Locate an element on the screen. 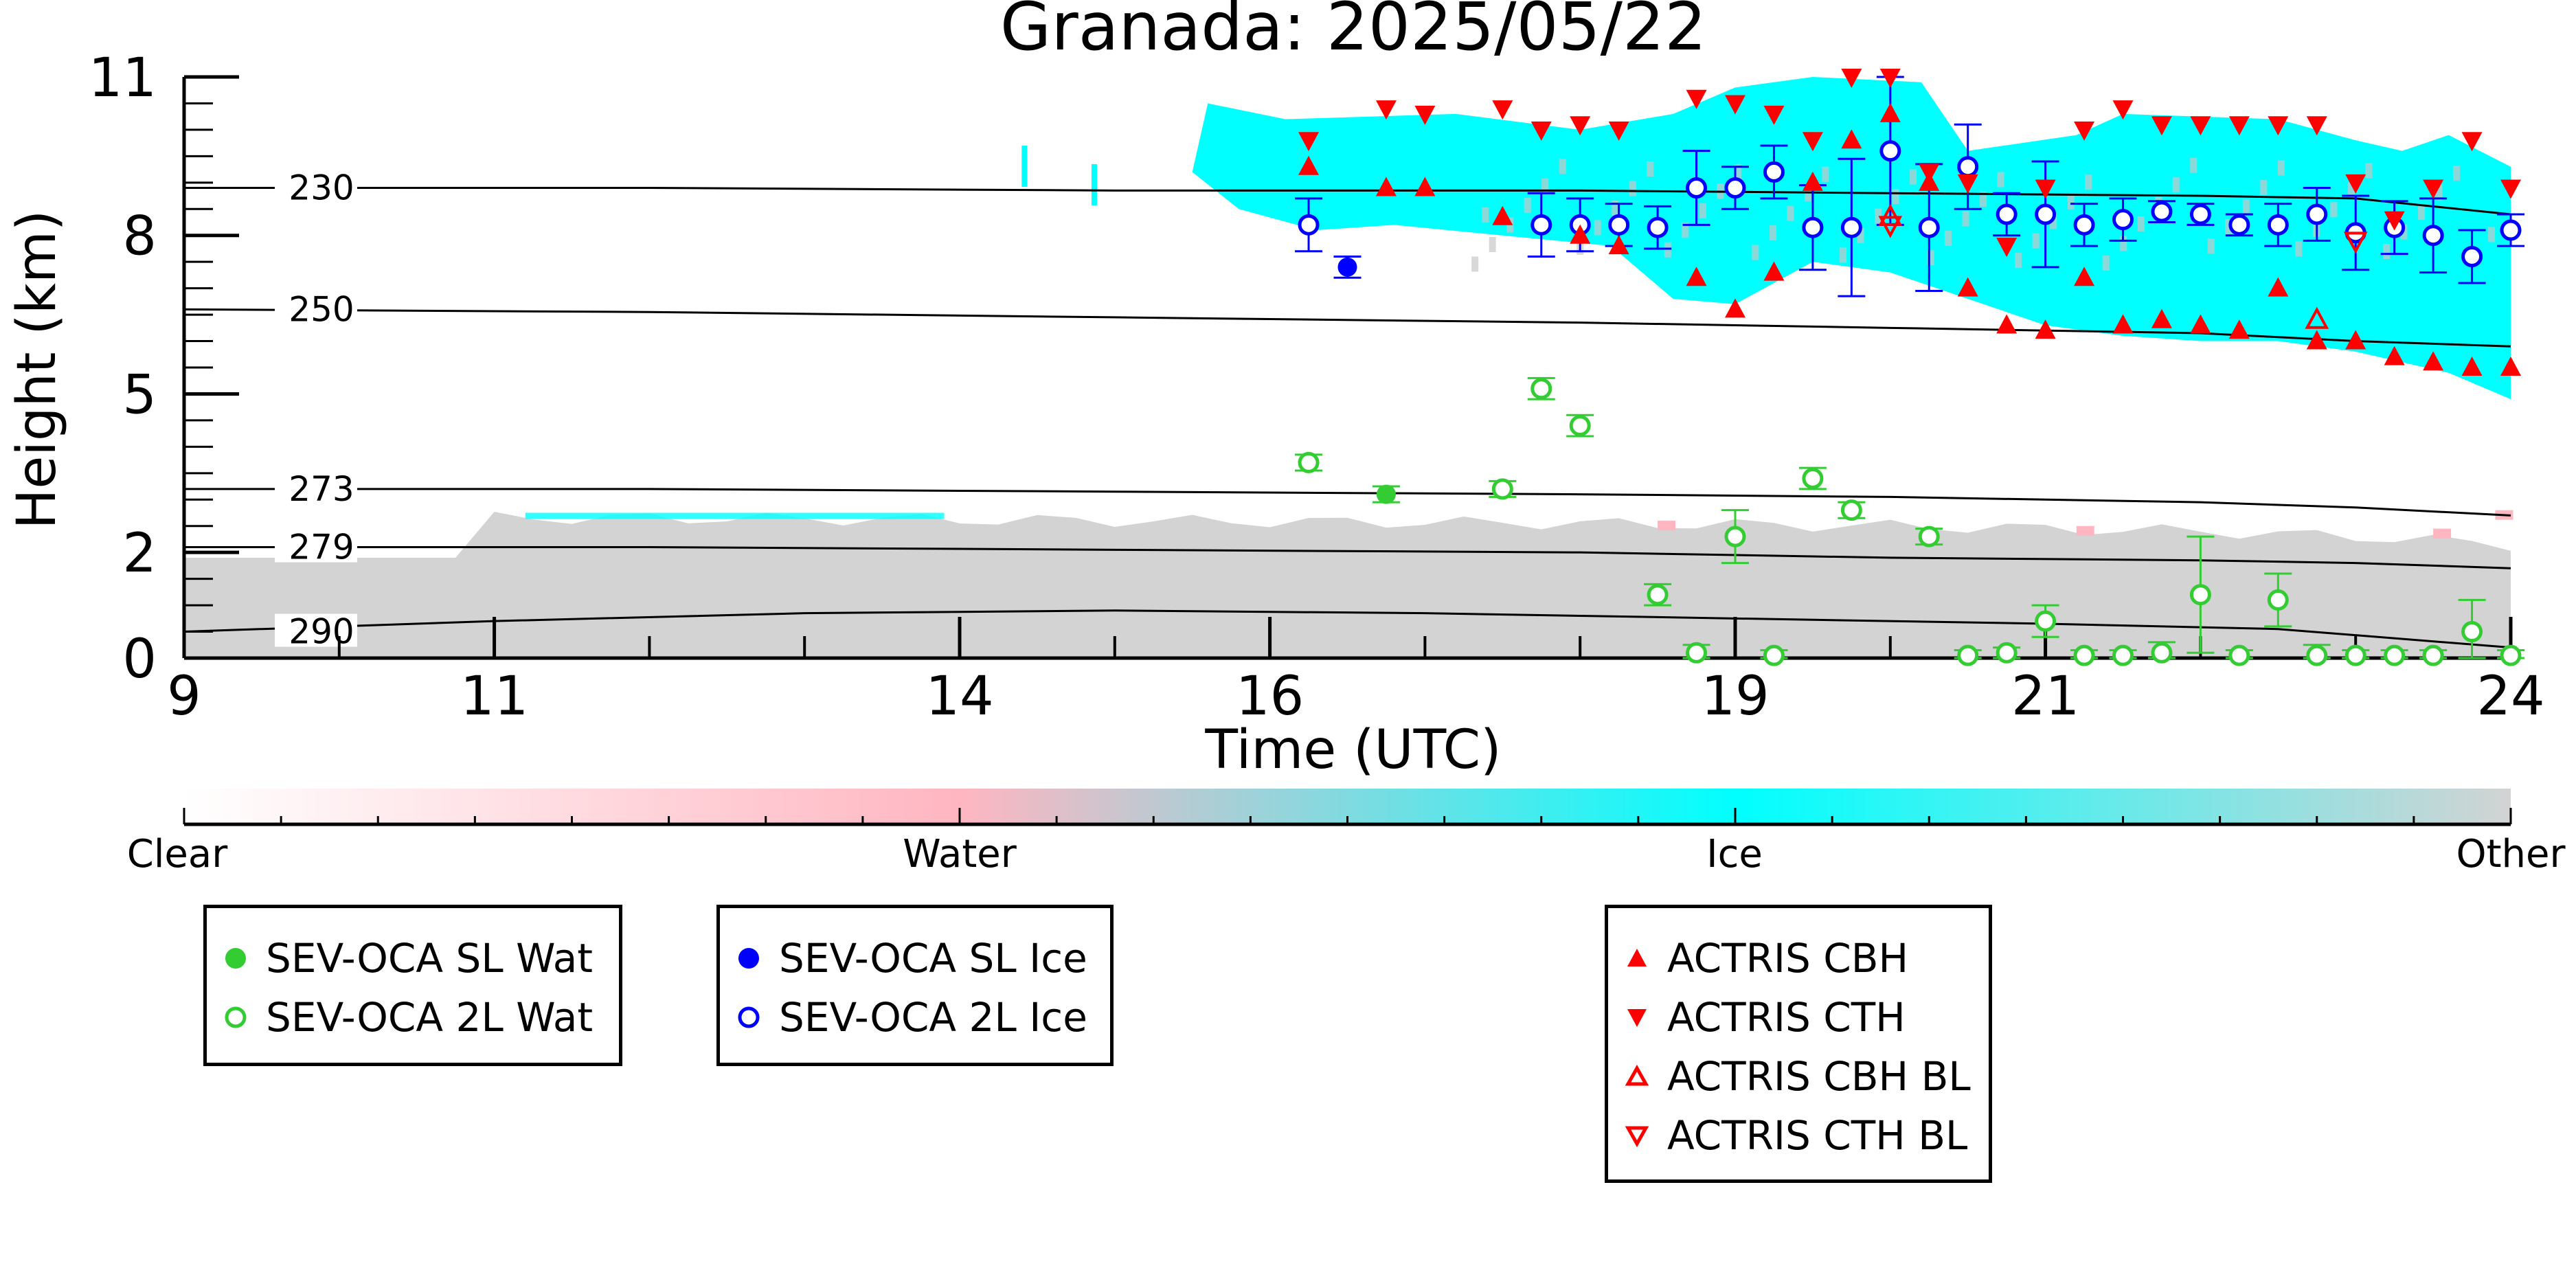  legend-label: SEV-OCA 2L Wat is located at coordinates (430, 1017).